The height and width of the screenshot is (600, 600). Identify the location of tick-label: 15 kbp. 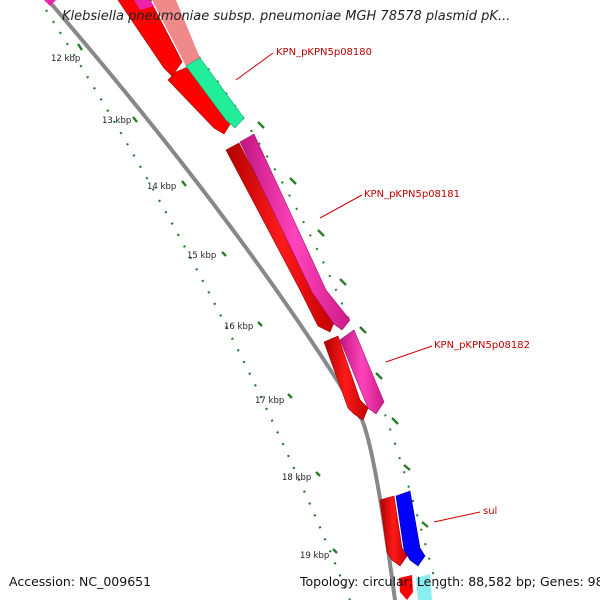
(201, 256).